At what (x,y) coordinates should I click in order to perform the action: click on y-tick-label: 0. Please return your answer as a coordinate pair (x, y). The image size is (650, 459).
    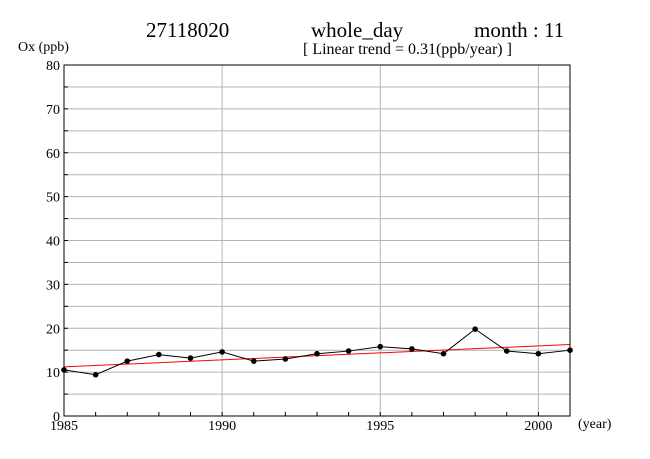
    Looking at the image, I should click on (56, 417).